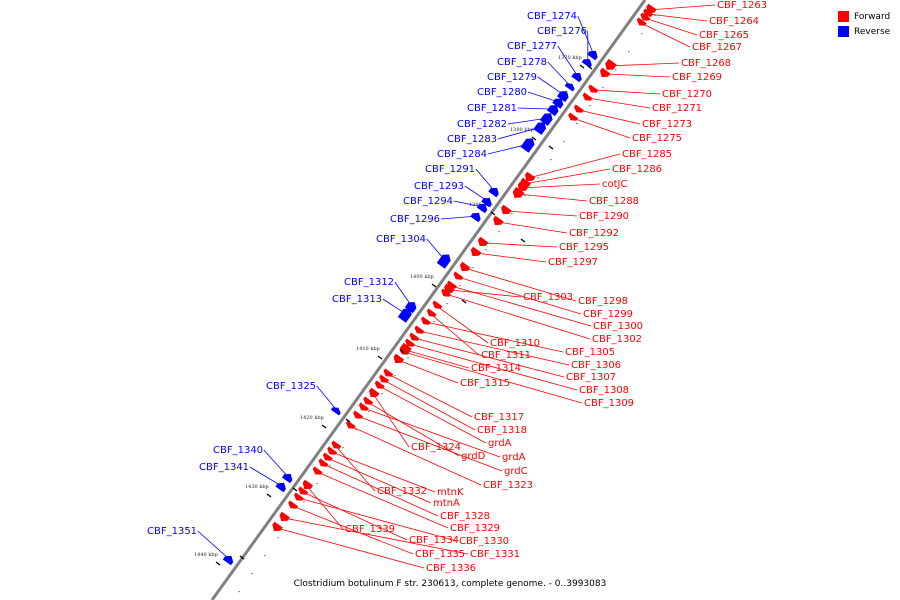  Describe the element at coordinates (522, 62) in the screenshot. I see `reverse-gene-label: CBF_1278` at that location.